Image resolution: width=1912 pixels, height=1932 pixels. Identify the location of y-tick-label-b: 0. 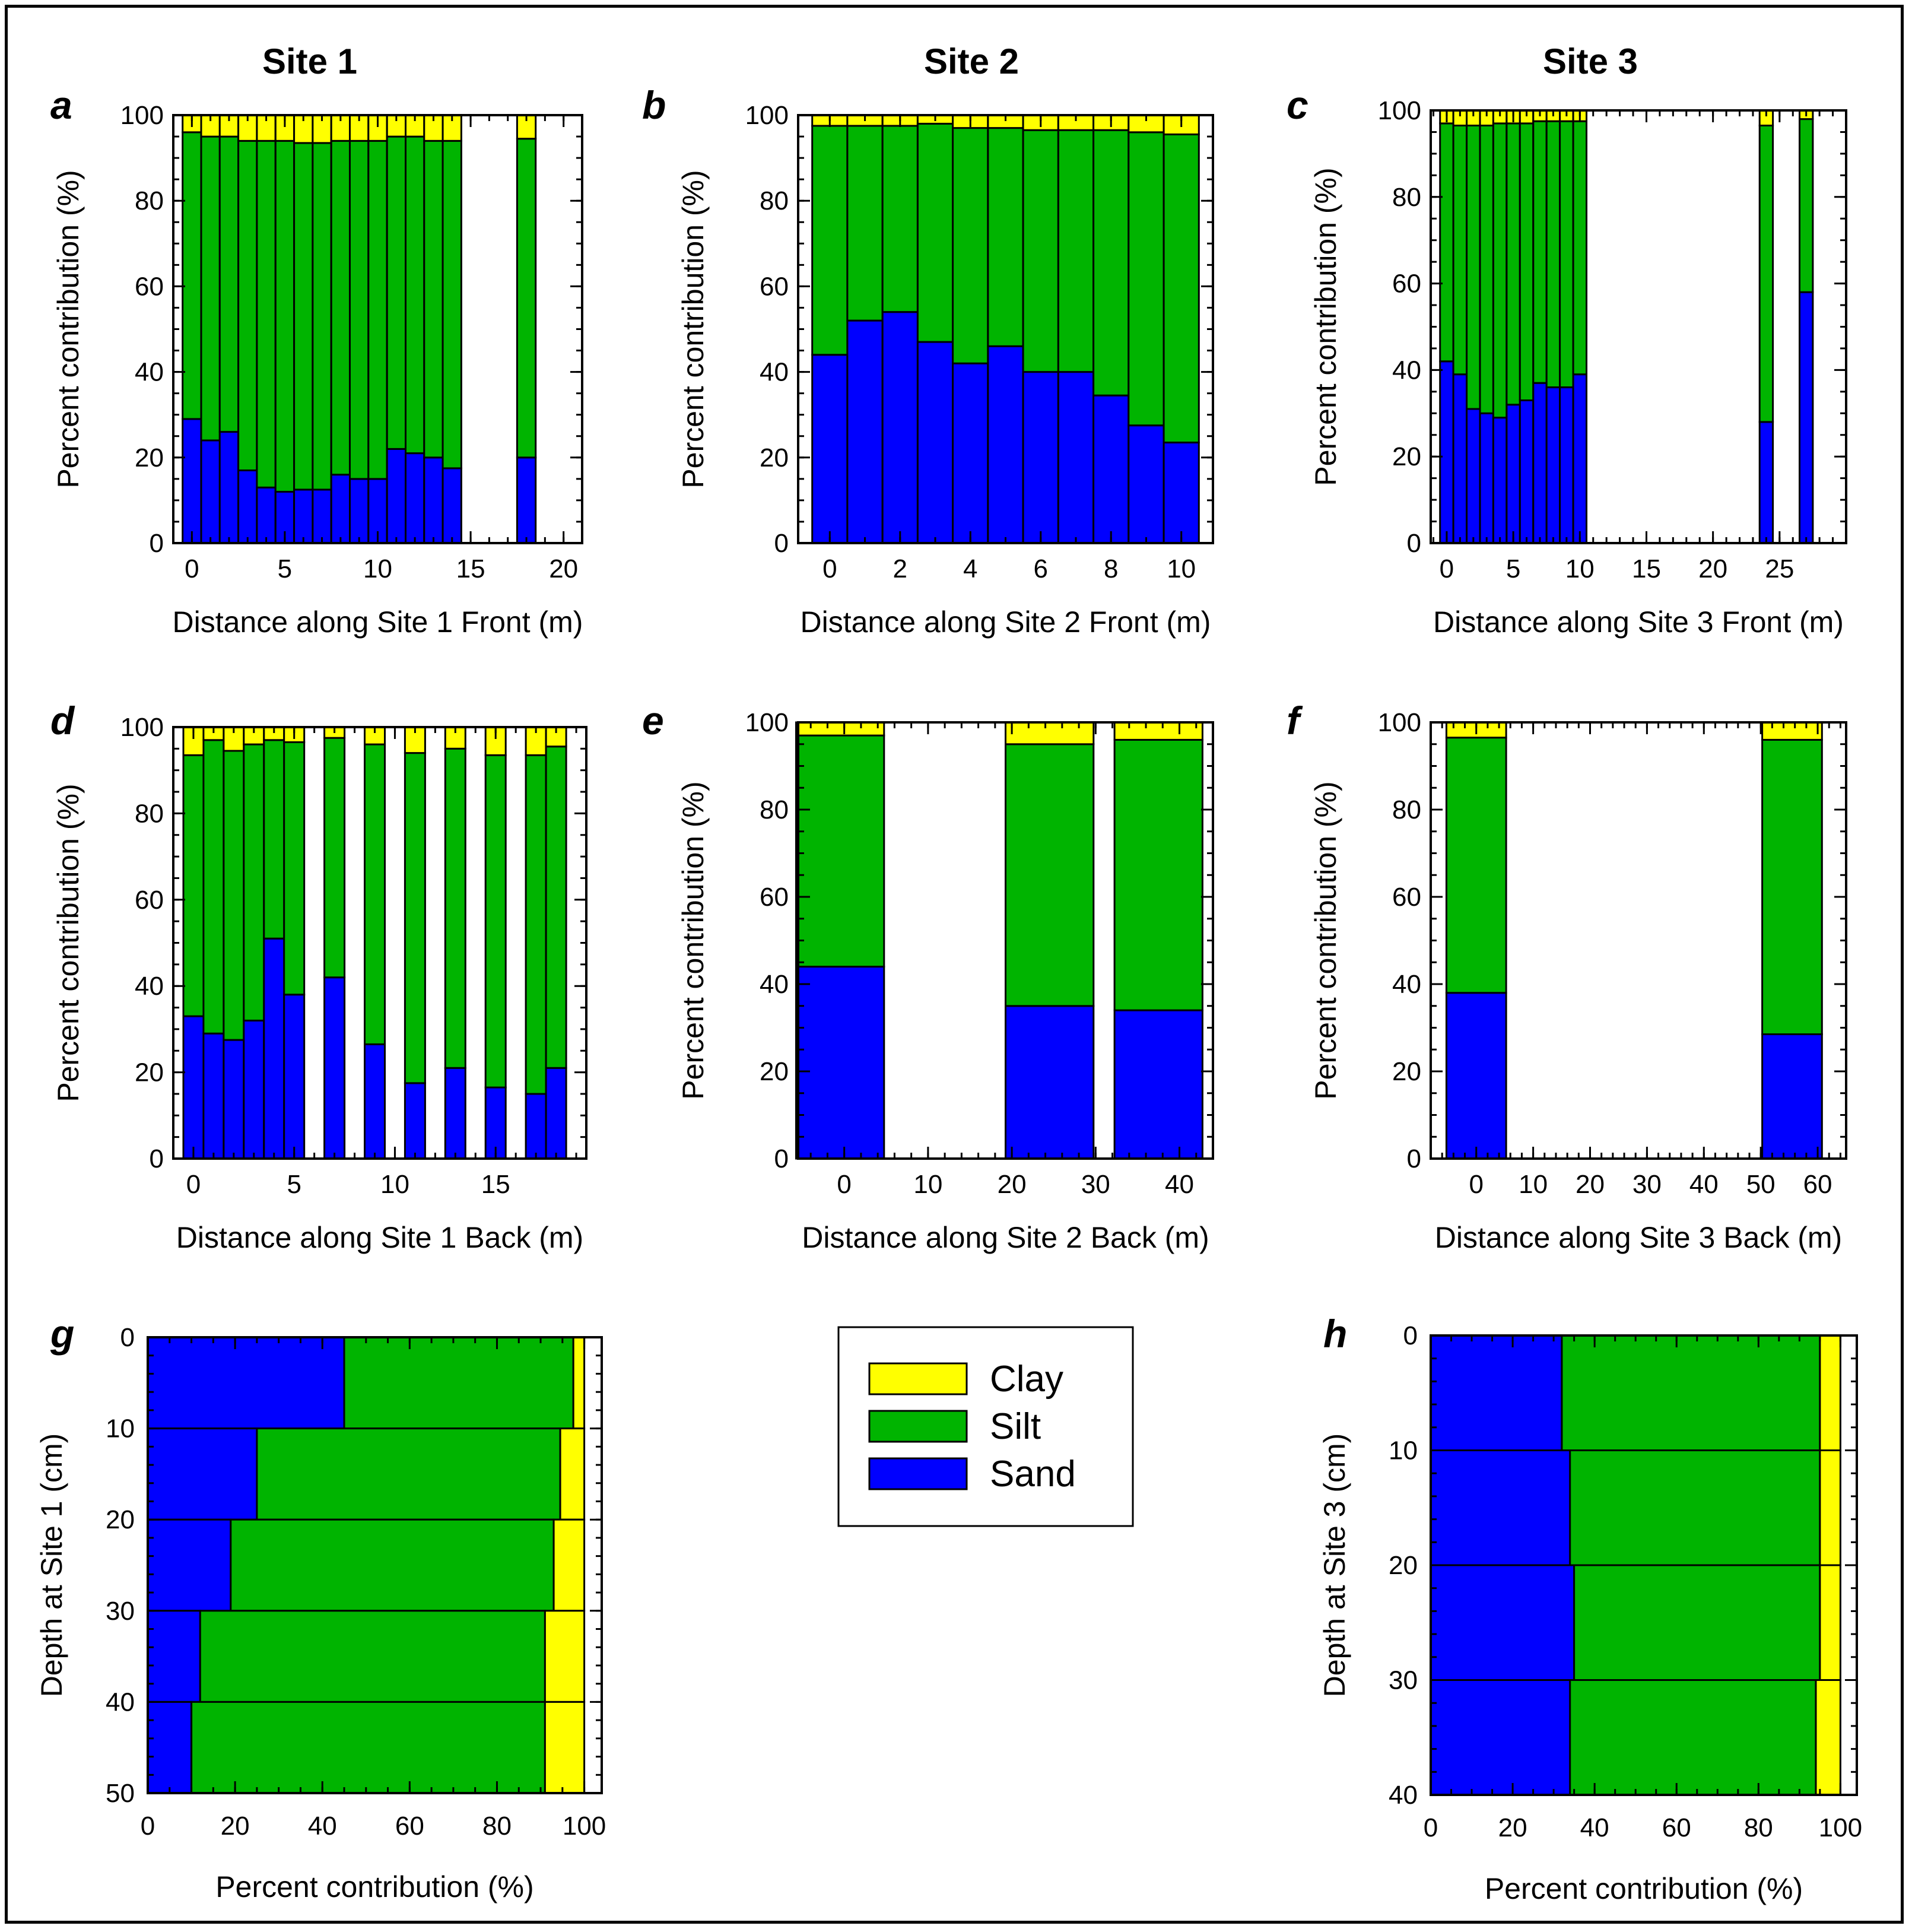
(782, 543).